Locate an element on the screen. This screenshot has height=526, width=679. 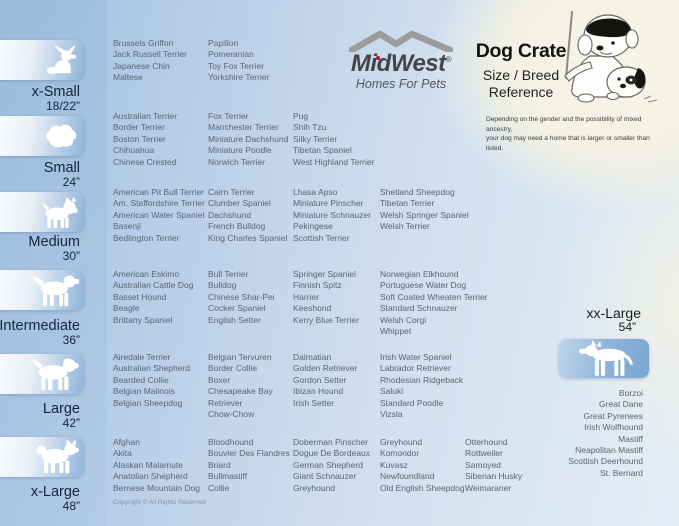
breed-name: Standard Schnauzer is located at coordinates (419, 308).